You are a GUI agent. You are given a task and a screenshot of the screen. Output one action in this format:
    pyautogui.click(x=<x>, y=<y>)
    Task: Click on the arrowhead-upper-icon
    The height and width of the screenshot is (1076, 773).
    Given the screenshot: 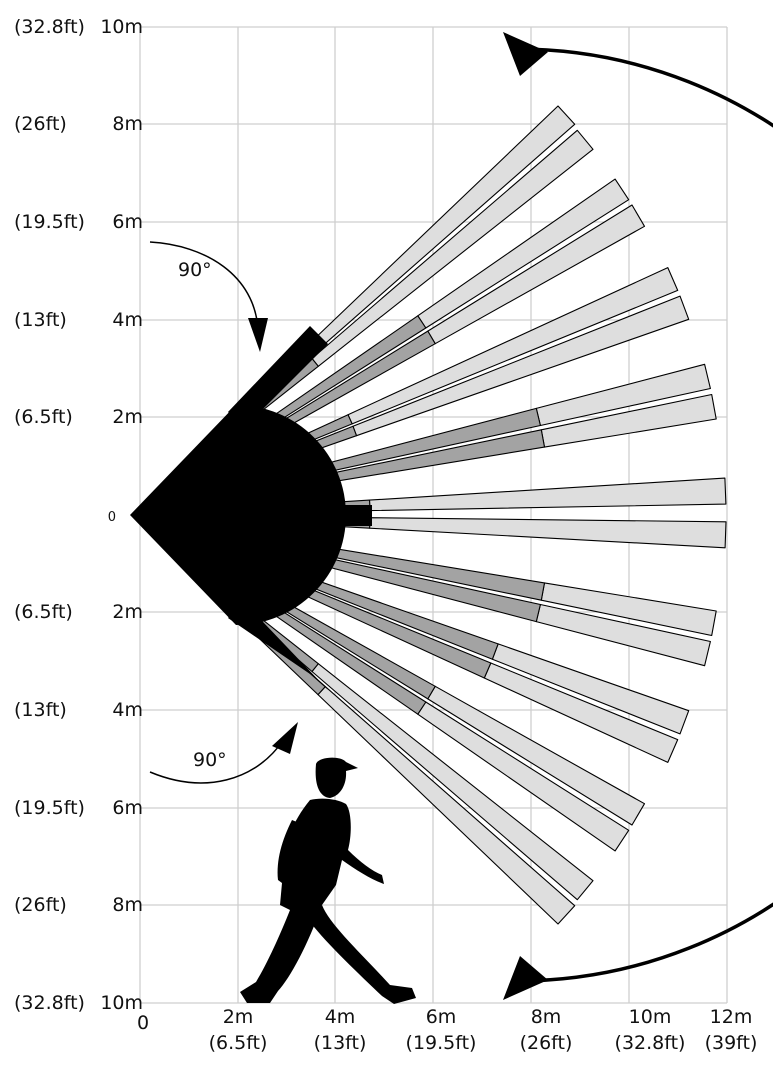 What is the action you would take?
    pyautogui.click(x=258, y=335)
    